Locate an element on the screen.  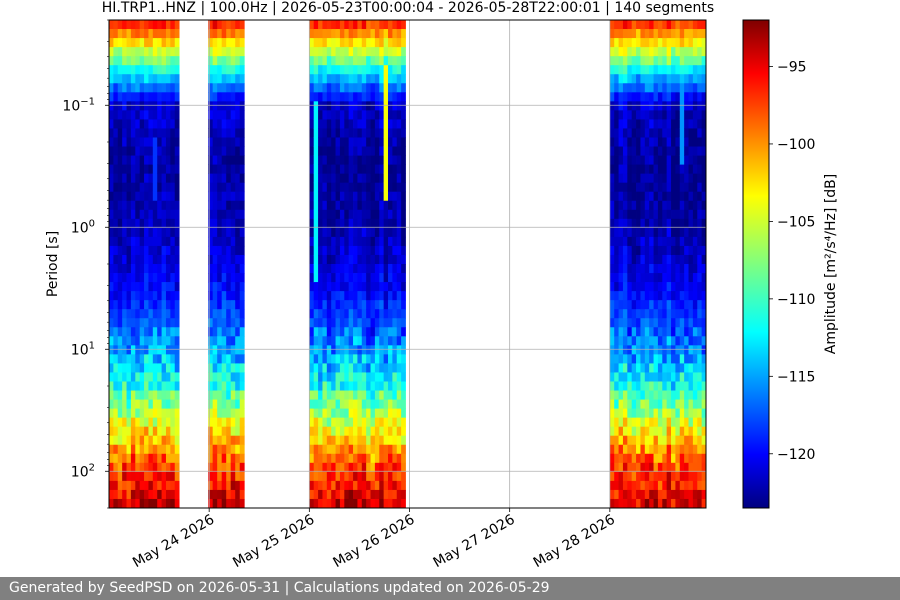
colorbar-tick-label: −100 is located at coordinates (796, 145).